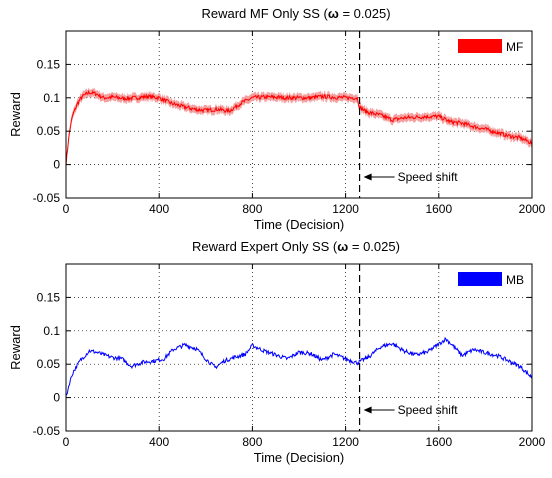 The width and height of the screenshot is (552, 478). I want to click on chart-title: Reward MF Only SS (ω = 0.025), so click(295, 13).